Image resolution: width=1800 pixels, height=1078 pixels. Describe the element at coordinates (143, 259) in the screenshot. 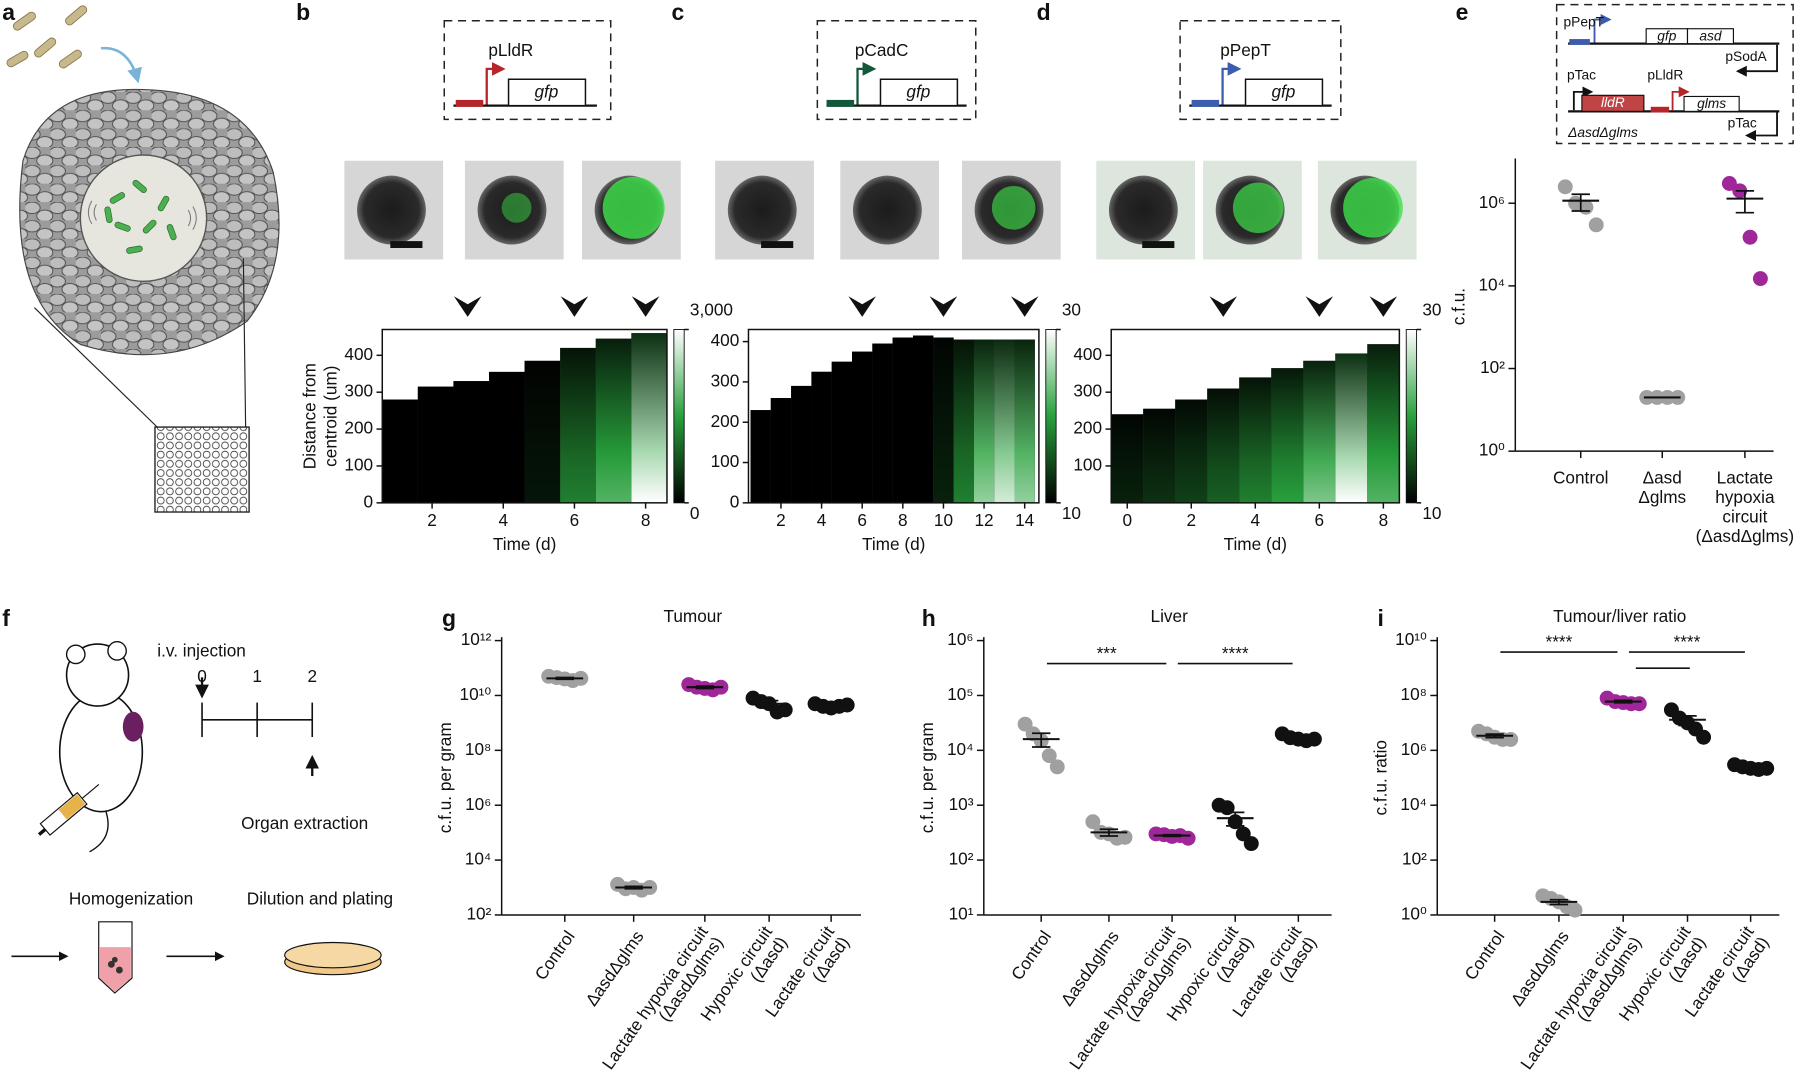

I see `spheroid-illustration` at that location.